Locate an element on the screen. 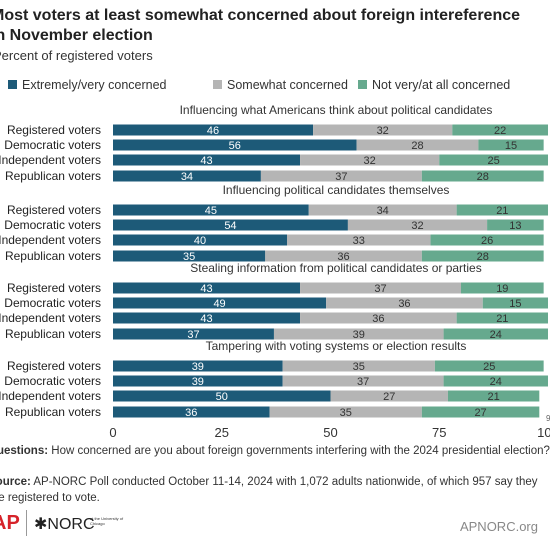 This screenshot has height=550, width=550. legend-label: Somewhat concerned is located at coordinates (287, 85).